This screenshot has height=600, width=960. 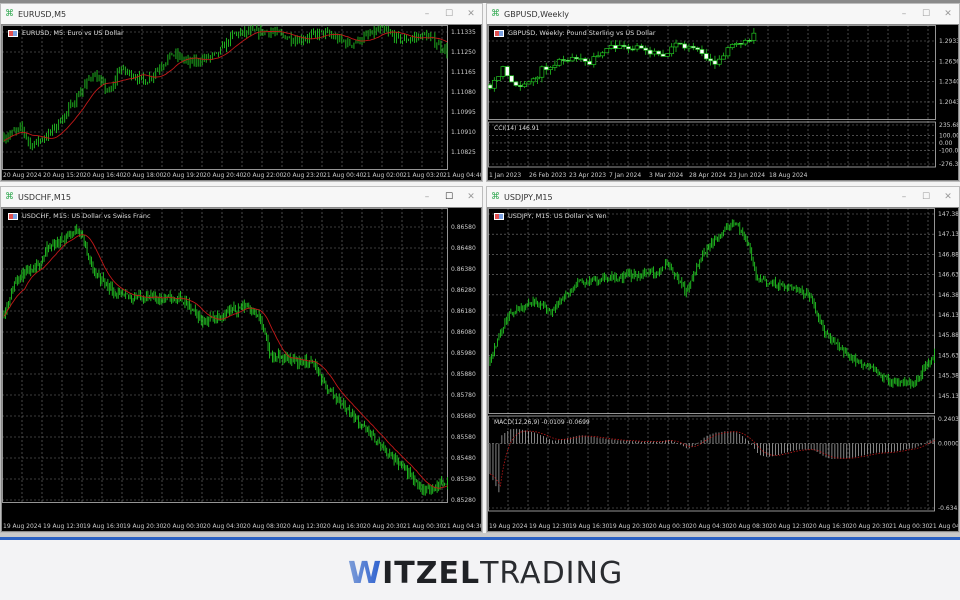 I want to click on time-label: 7 Jan 2024, so click(x=625, y=175).